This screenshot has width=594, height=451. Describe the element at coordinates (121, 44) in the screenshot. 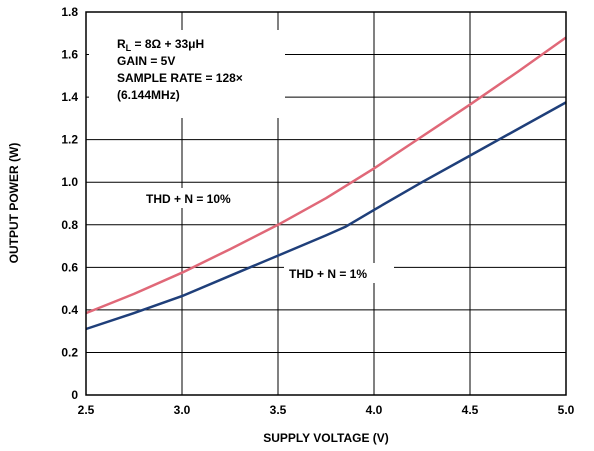

I see `condition-load-prefix: R` at that location.